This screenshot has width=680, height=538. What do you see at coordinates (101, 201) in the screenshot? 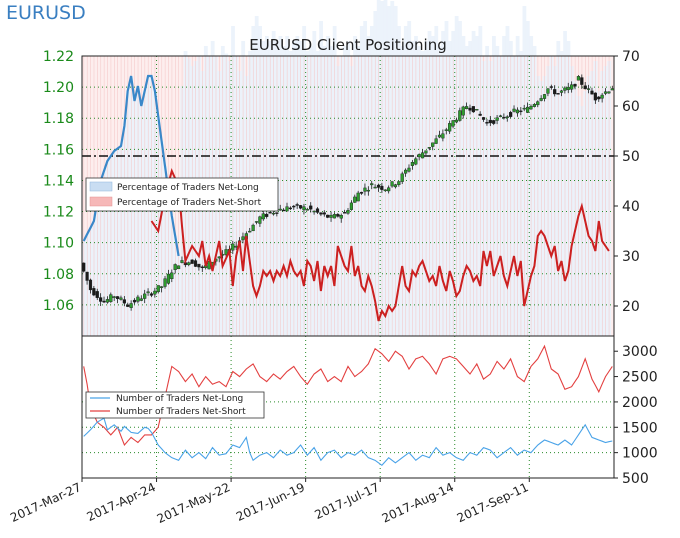
I see `legend-swatch-short` at bounding box center [101, 201].